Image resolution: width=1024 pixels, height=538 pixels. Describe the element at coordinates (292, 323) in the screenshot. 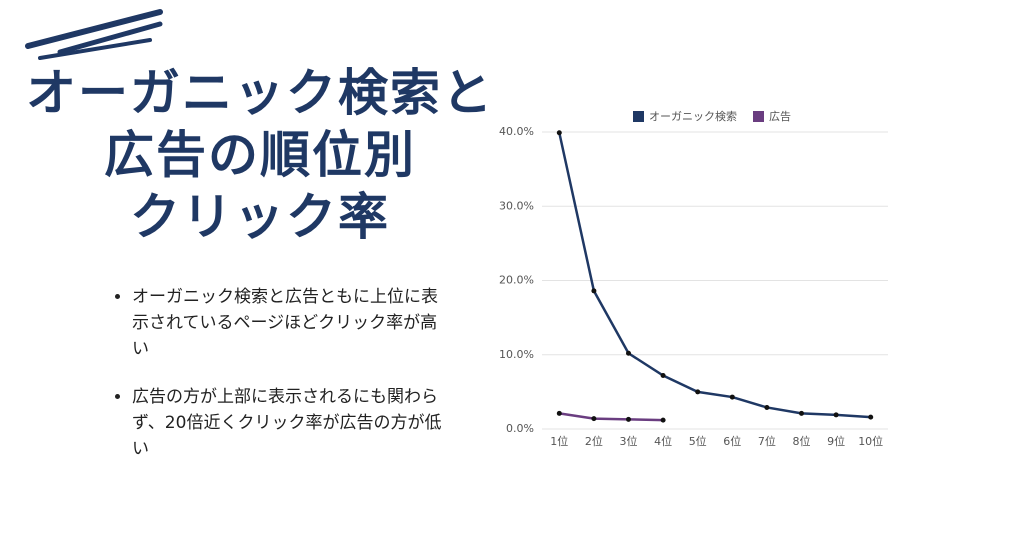

I see `bullet: オーガニック検索と広告ともに上位に表示されているページほどクリック率が高い` at that location.